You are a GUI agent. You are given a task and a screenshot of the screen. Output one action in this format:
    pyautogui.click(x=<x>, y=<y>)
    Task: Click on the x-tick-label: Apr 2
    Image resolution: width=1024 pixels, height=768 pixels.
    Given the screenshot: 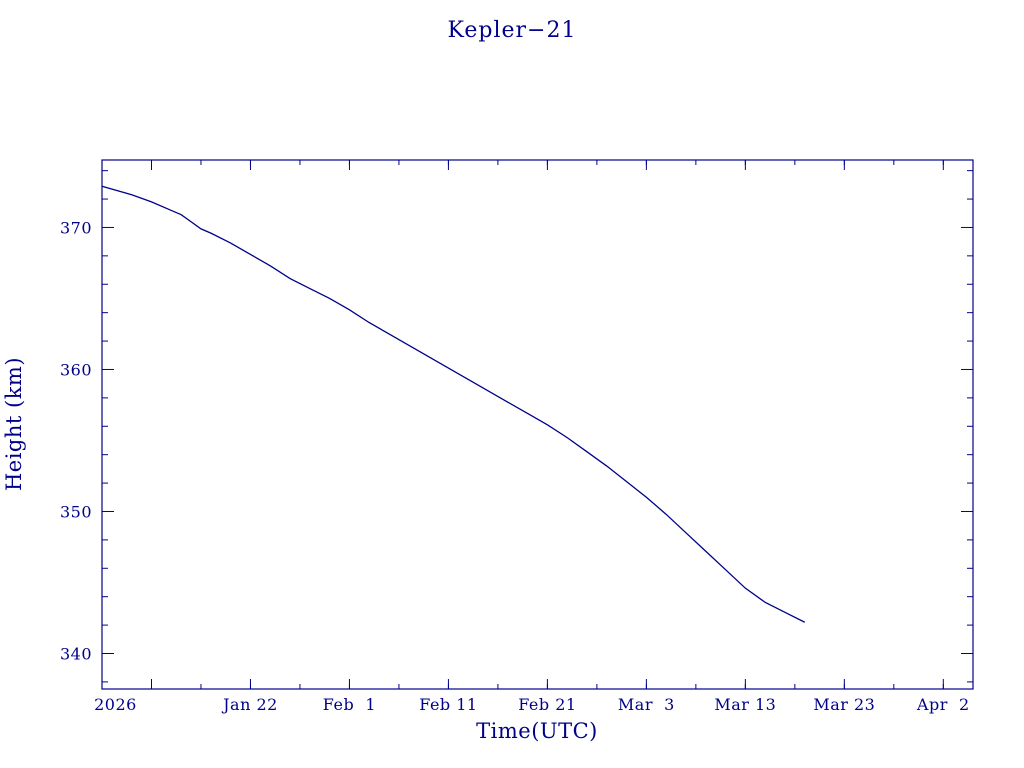 What is the action you would take?
    pyautogui.click(x=943, y=704)
    